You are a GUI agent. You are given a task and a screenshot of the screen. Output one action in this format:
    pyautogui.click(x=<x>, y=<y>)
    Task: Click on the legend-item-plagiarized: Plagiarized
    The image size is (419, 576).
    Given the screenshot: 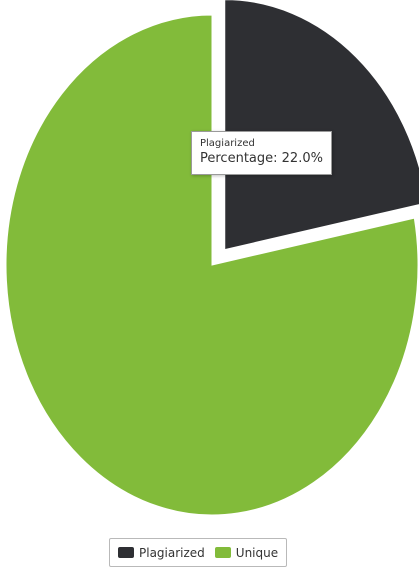 What is the action you would take?
    pyautogui.click(x=161, y=553)
    